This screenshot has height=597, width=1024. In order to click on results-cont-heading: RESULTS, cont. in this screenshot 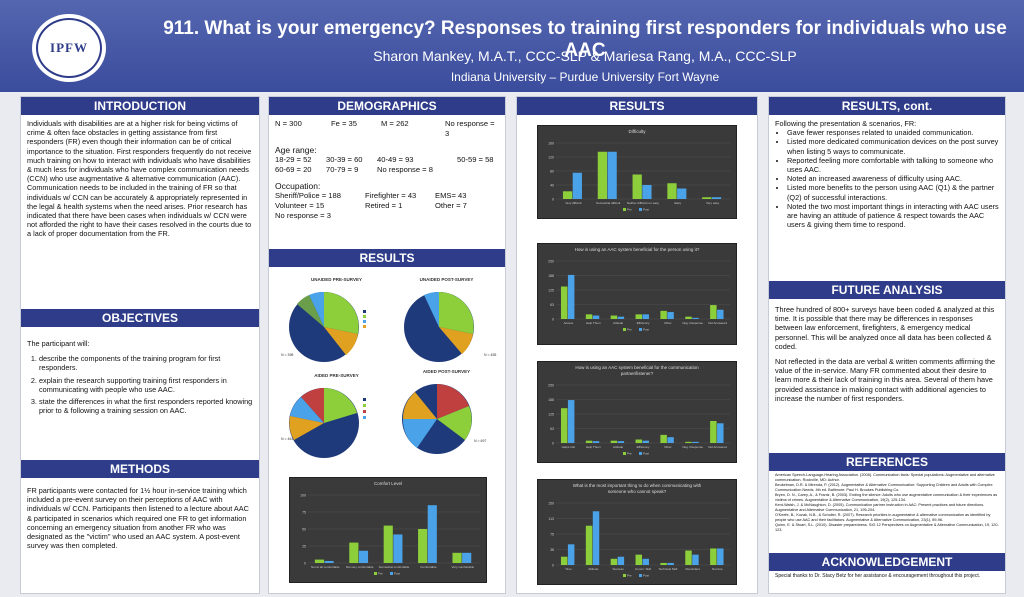, I will do `click(887, 106)`.